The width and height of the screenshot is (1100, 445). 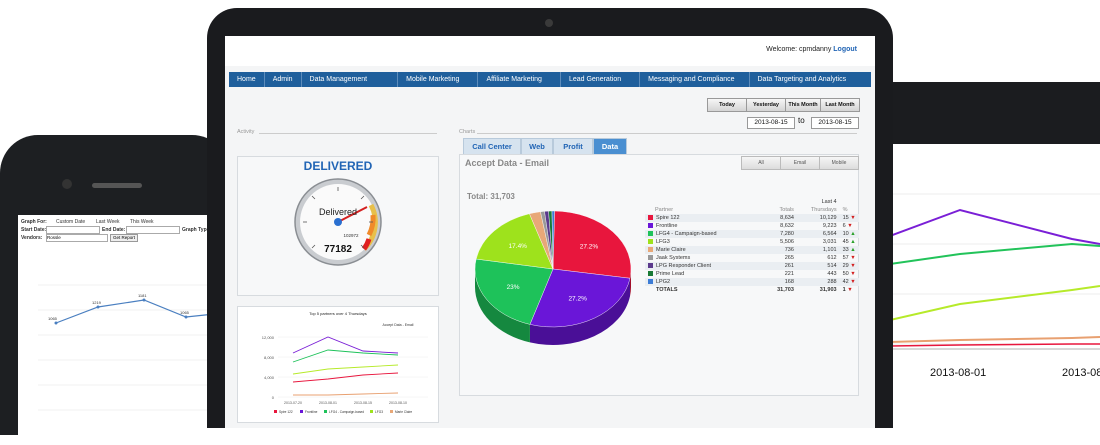 I want to click on start-date-label: Start Date:, so click(x=34, y=230).